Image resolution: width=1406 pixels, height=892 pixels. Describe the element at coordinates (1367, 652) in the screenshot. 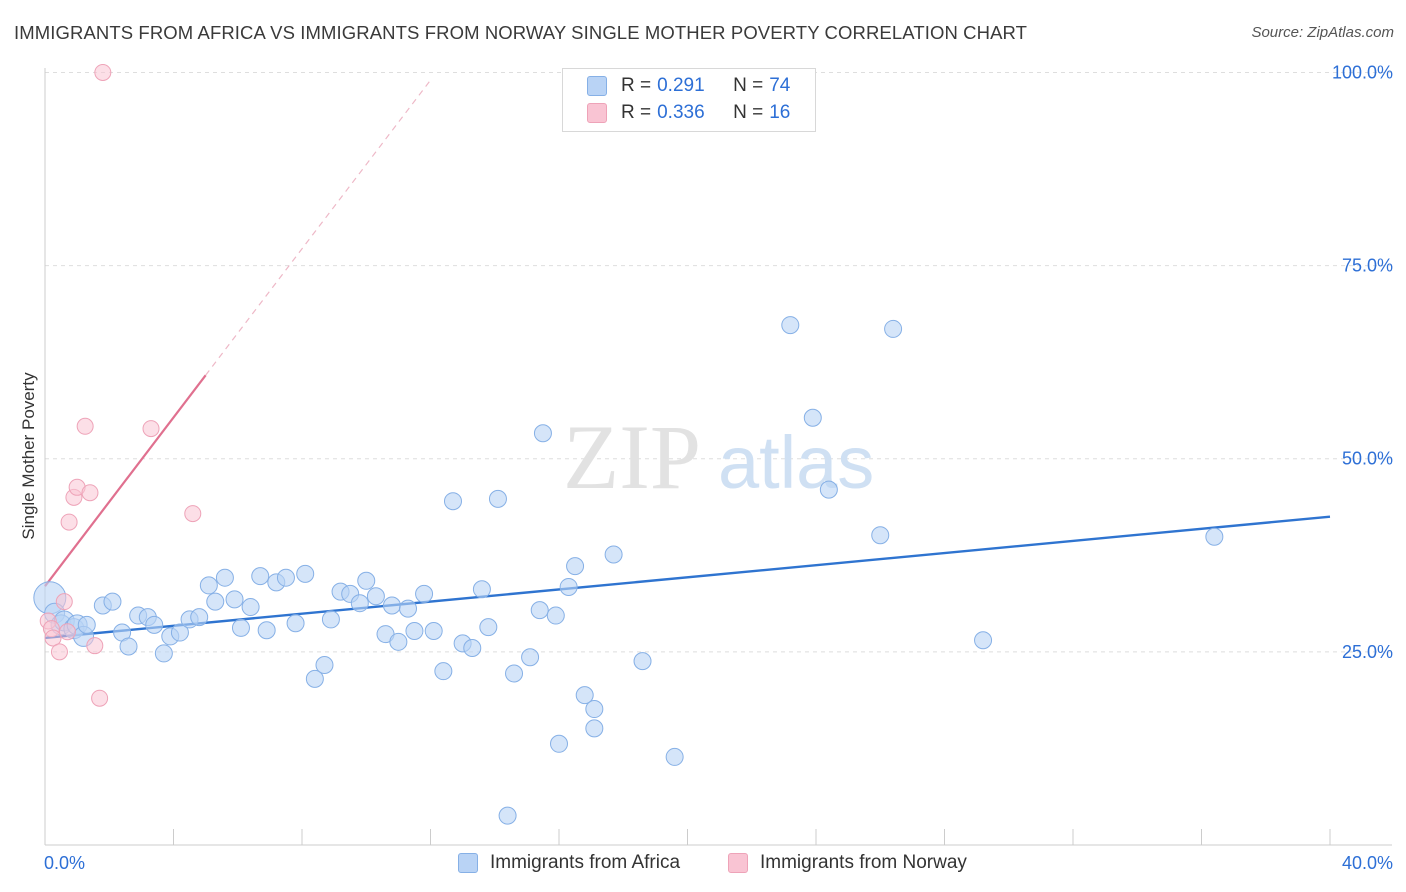

I see `y-tick-label: 25.0%` at that location.